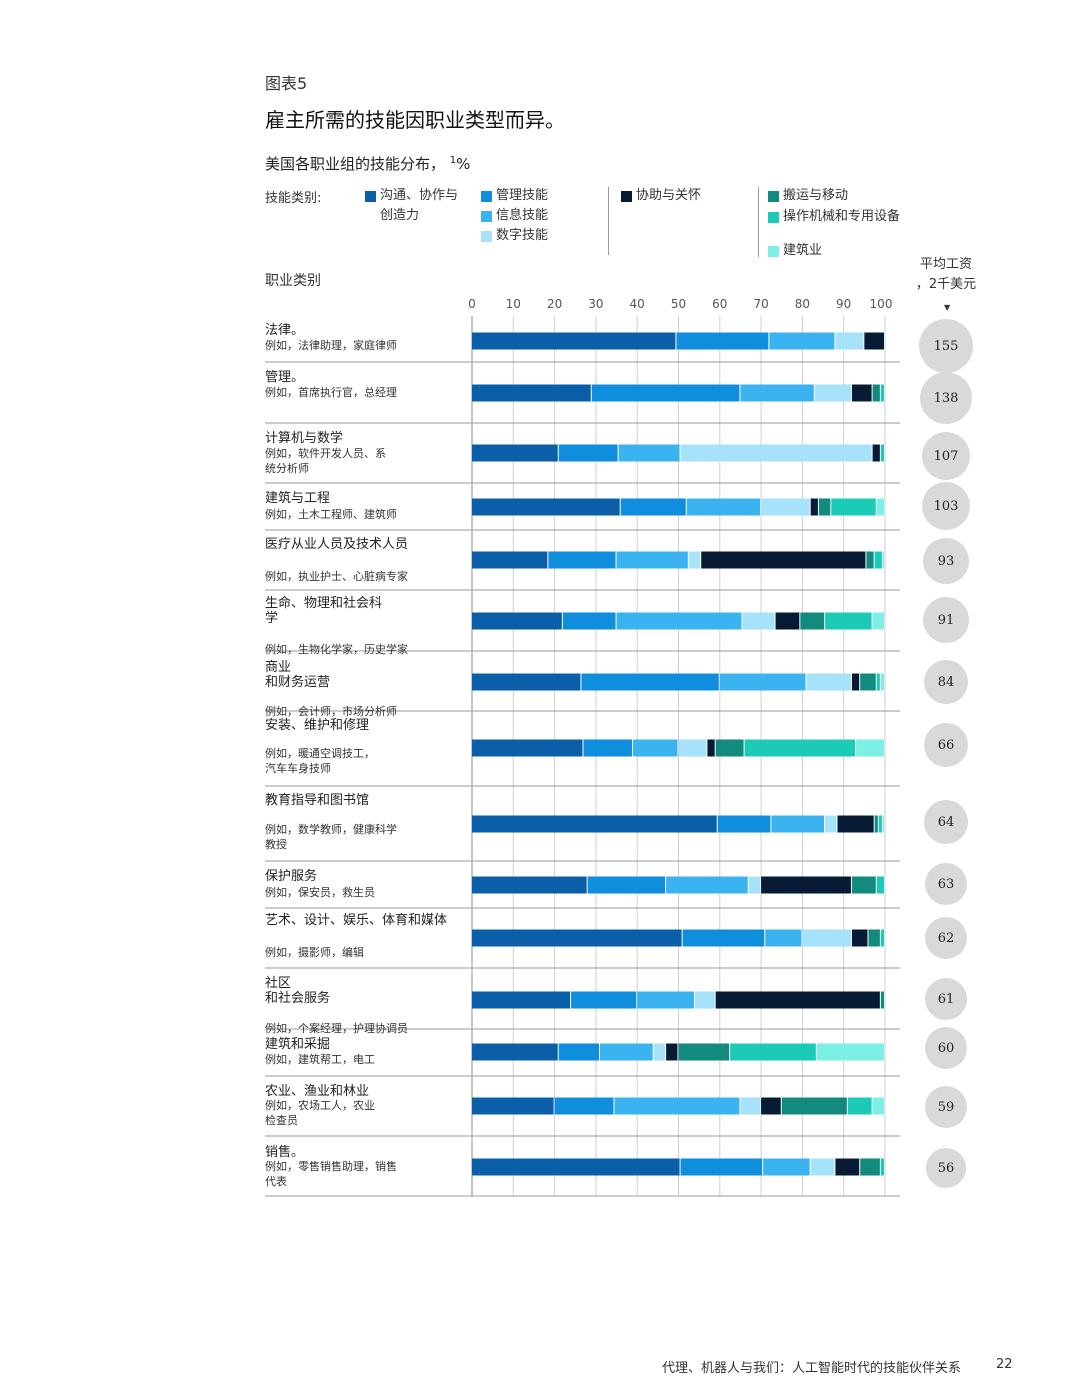  What do you see at coordinates (285, 377) in the screenshot?
I see `occupation-name: 管理。` at bounding box center [285, 377].